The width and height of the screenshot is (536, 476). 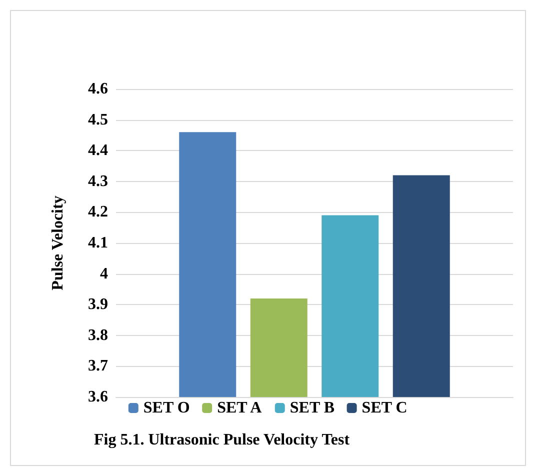 I want to click on y-tick-label: 4.1, so click(x=98, y=243).